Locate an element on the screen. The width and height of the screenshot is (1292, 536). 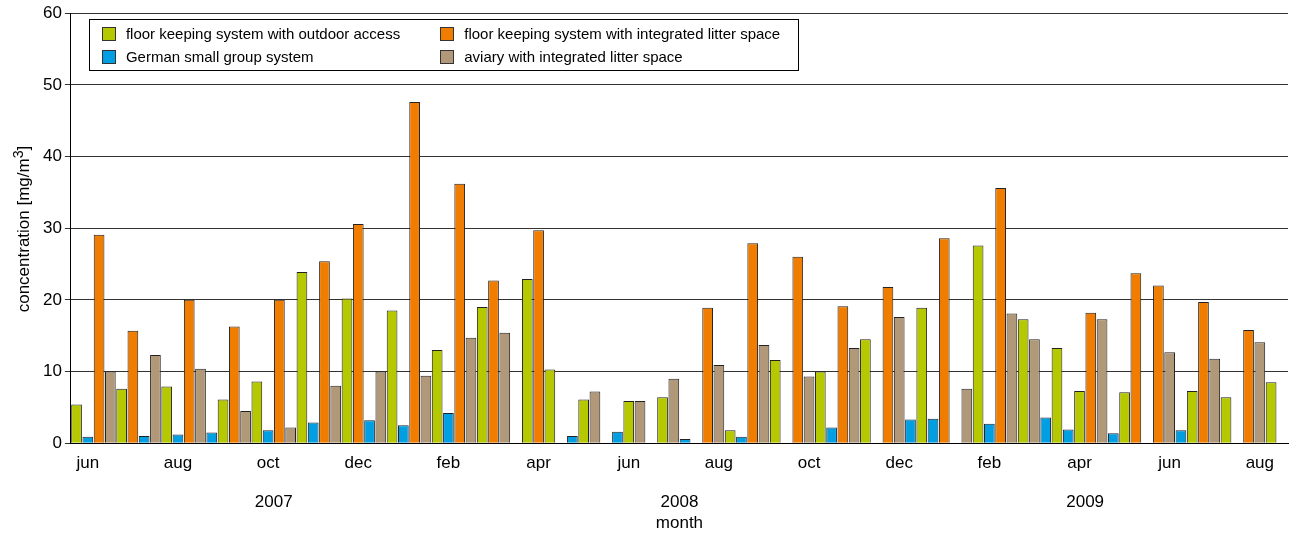
y-tick-label: 60 is located at coordinates (52, 12).